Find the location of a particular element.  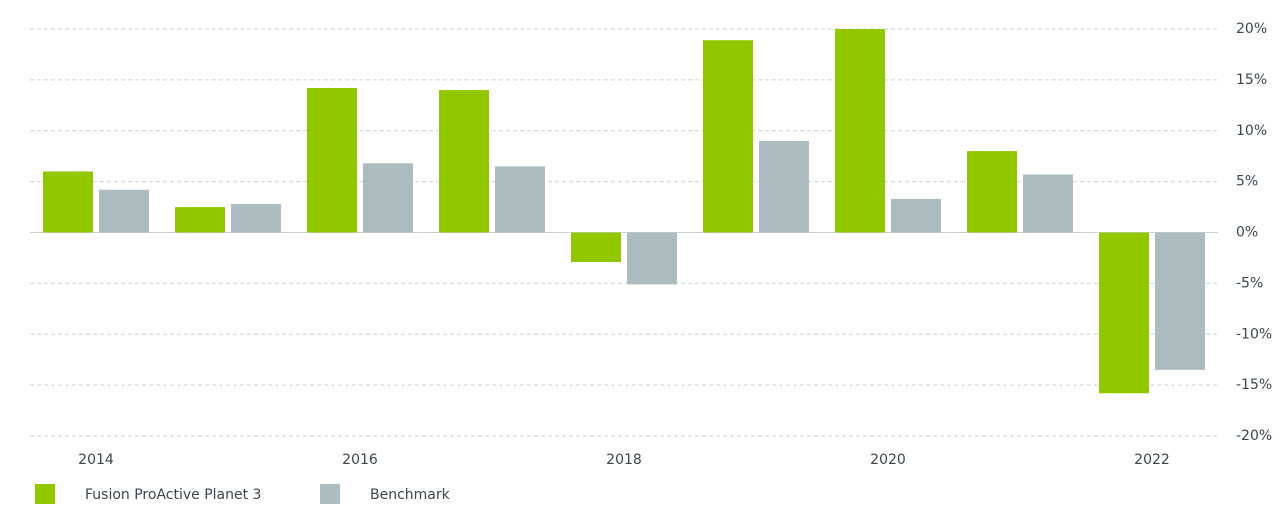

x-tick-label: 2018 is located at coordinates (624, 460).